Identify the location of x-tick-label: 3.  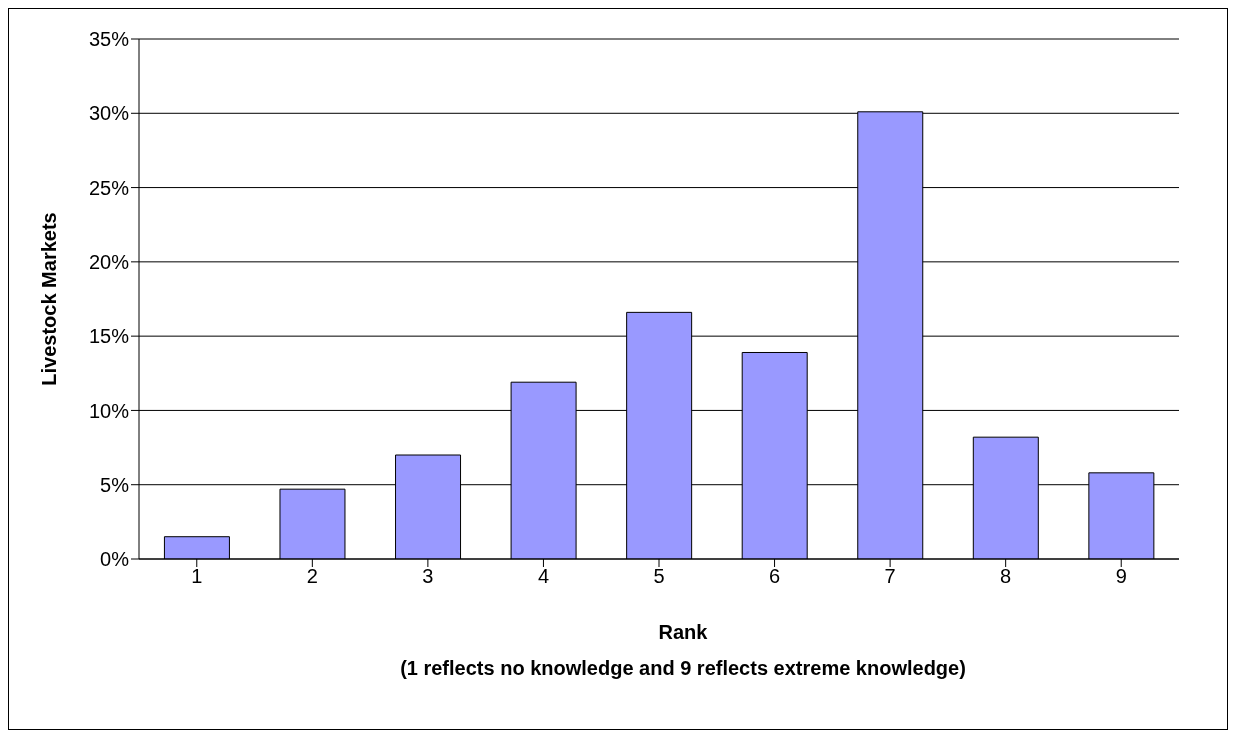
(428, 576).